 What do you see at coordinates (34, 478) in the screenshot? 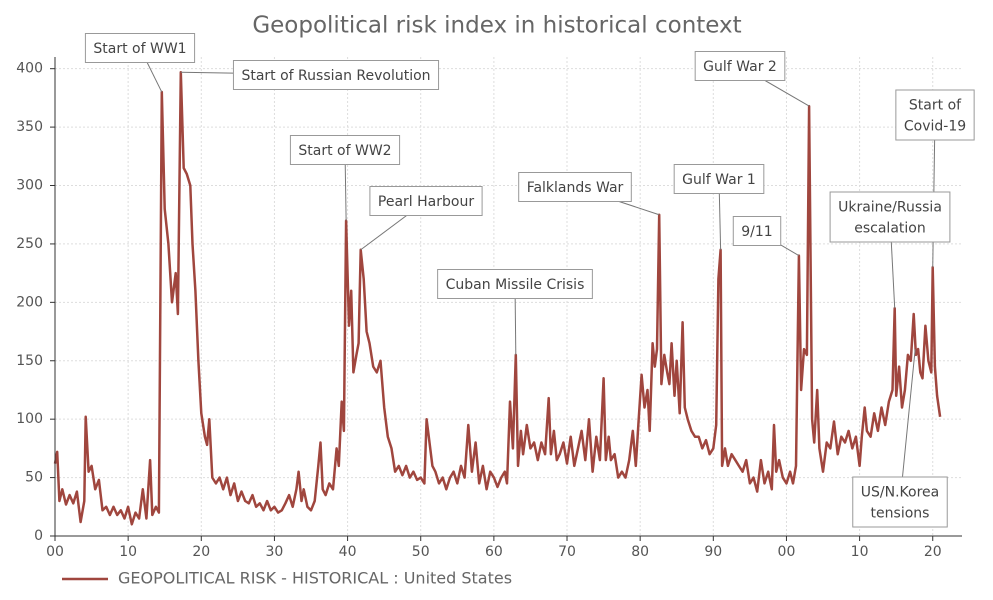
I see `y-tick-label: 50` at bounding box center [34, 478].